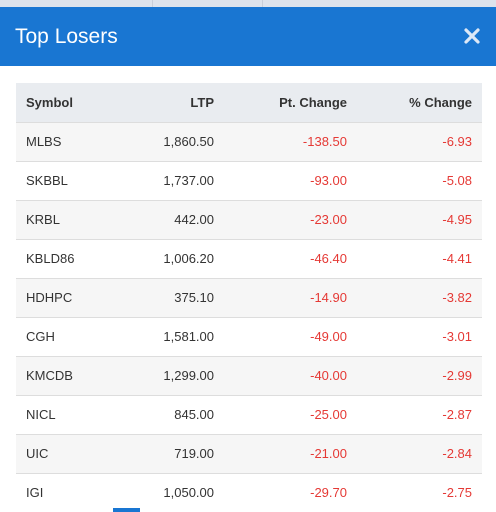 The width and height of the screenshot is (496, 512). What do you see at coordinates (249, 141) in the screenshot?
I see `table-row: MLBS 1,860.50 -138.50 -6.93` at bounding box center [249, 141].